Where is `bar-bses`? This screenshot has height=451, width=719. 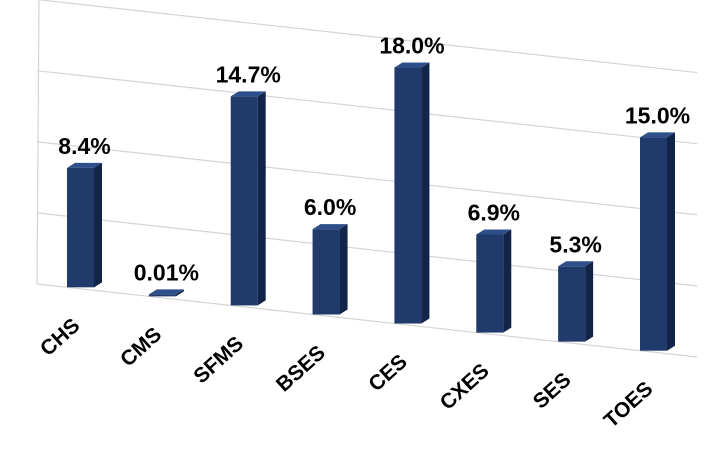
bar-bses is located at coordinates (330, 269).